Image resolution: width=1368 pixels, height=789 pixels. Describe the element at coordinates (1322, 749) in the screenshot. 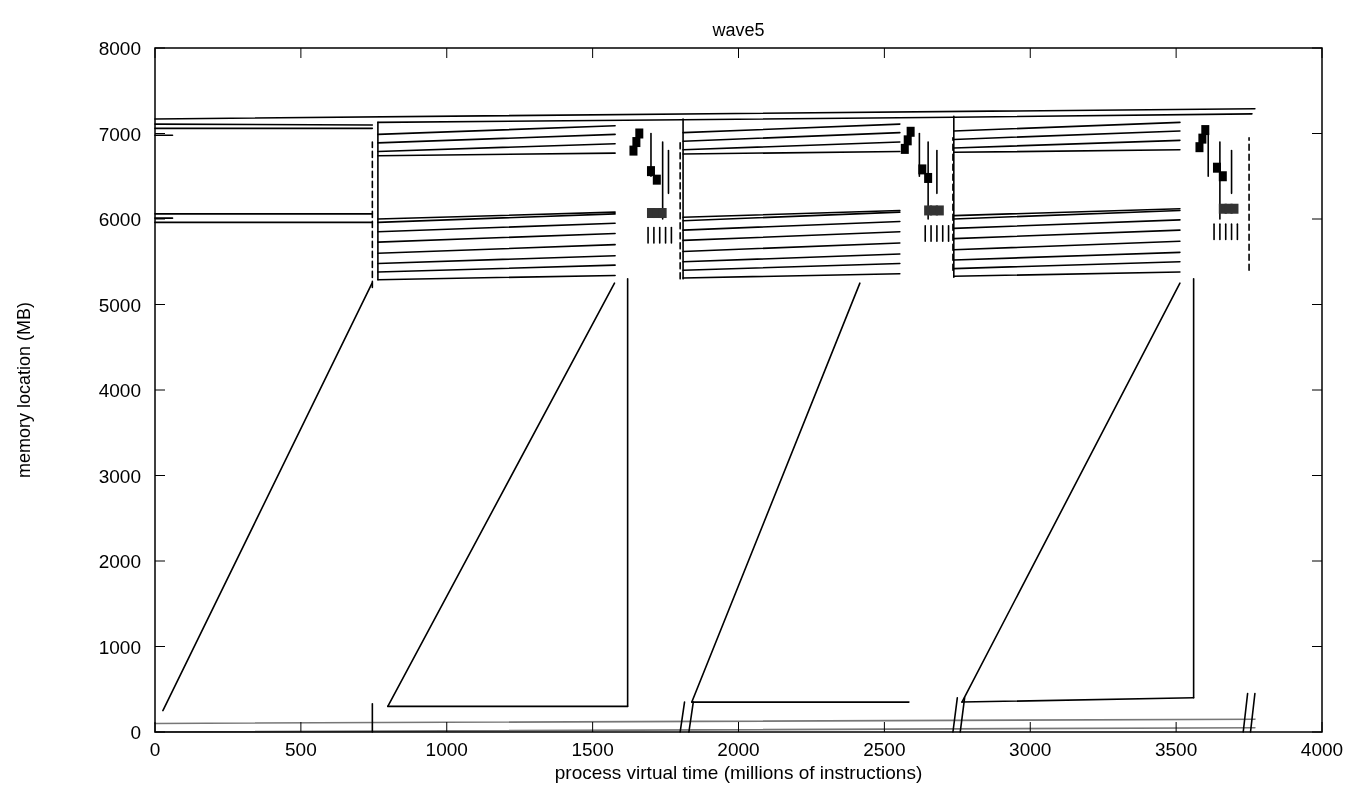

I see `x-tick-label: 4000` at that location.